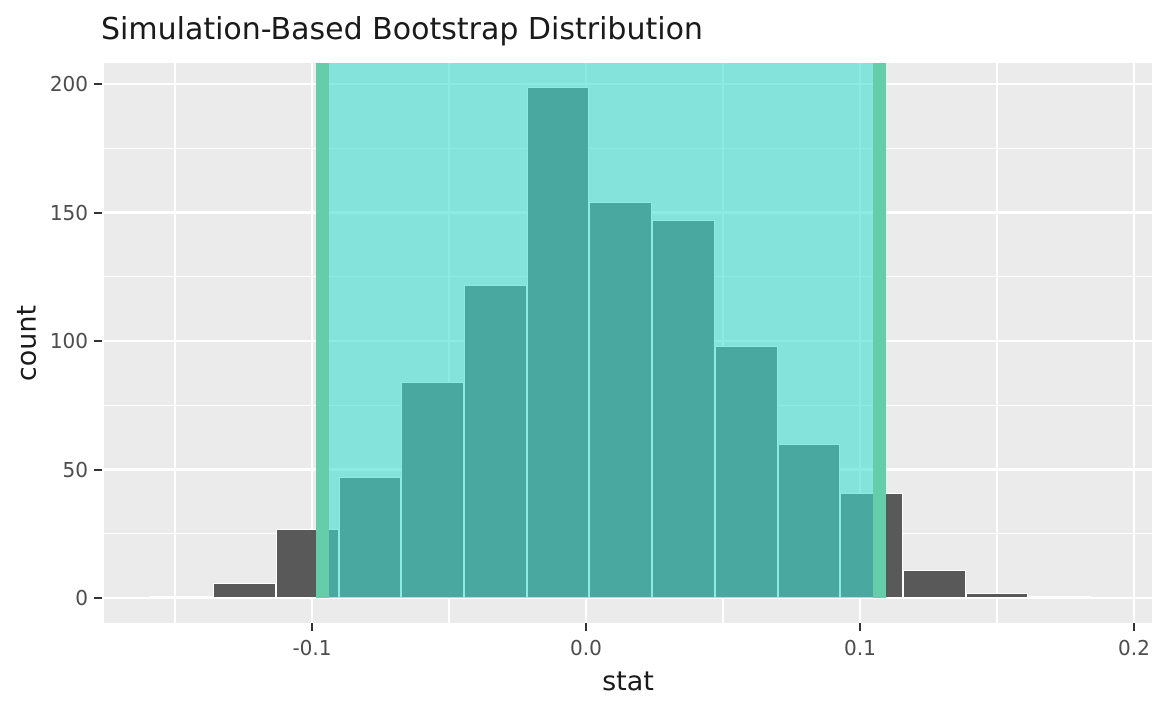  Describe the element at coordinates (323, 331) in the screenshot. I see `ci-line-lower` at that location.